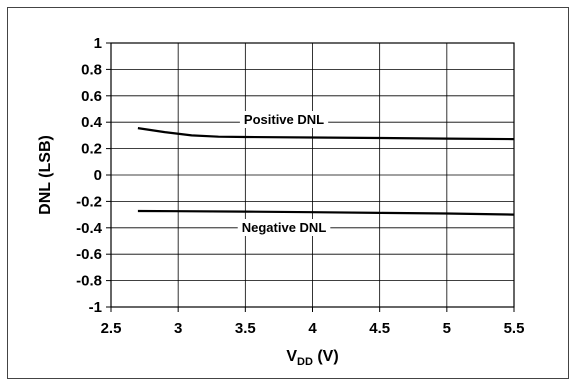  I want to click on y-tick-label: -0.4, so click(89, 228).